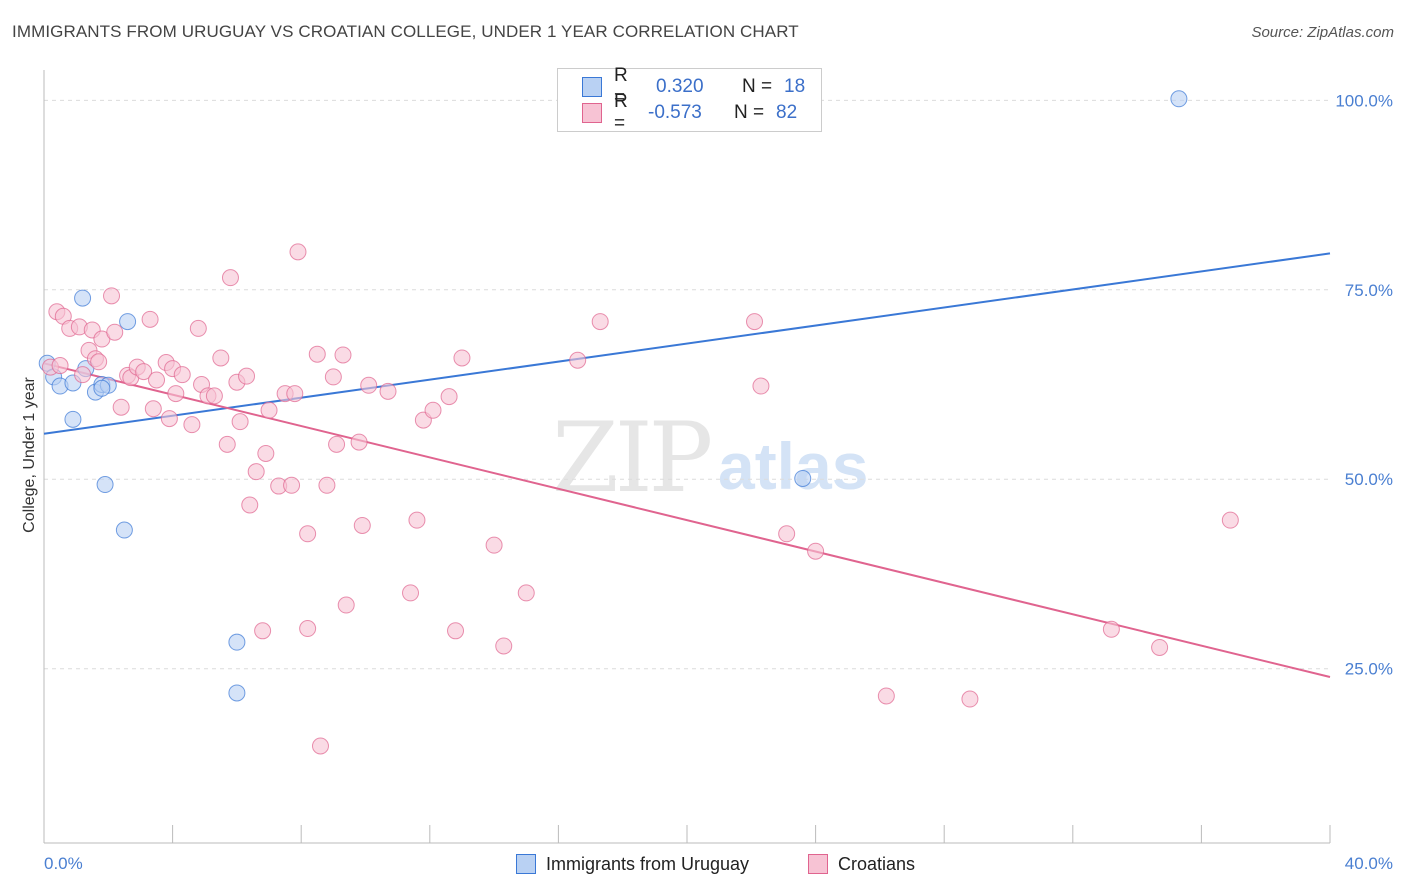 Image resolution: width=1406 pixels, height=892 pixels. I want to click on bottom-legend-croatians: Croatians, so click(861, 864).